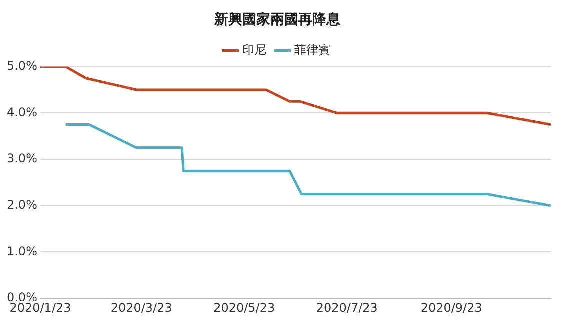  I want to click on y-tick-label: 5.0%, so click(22, 65).